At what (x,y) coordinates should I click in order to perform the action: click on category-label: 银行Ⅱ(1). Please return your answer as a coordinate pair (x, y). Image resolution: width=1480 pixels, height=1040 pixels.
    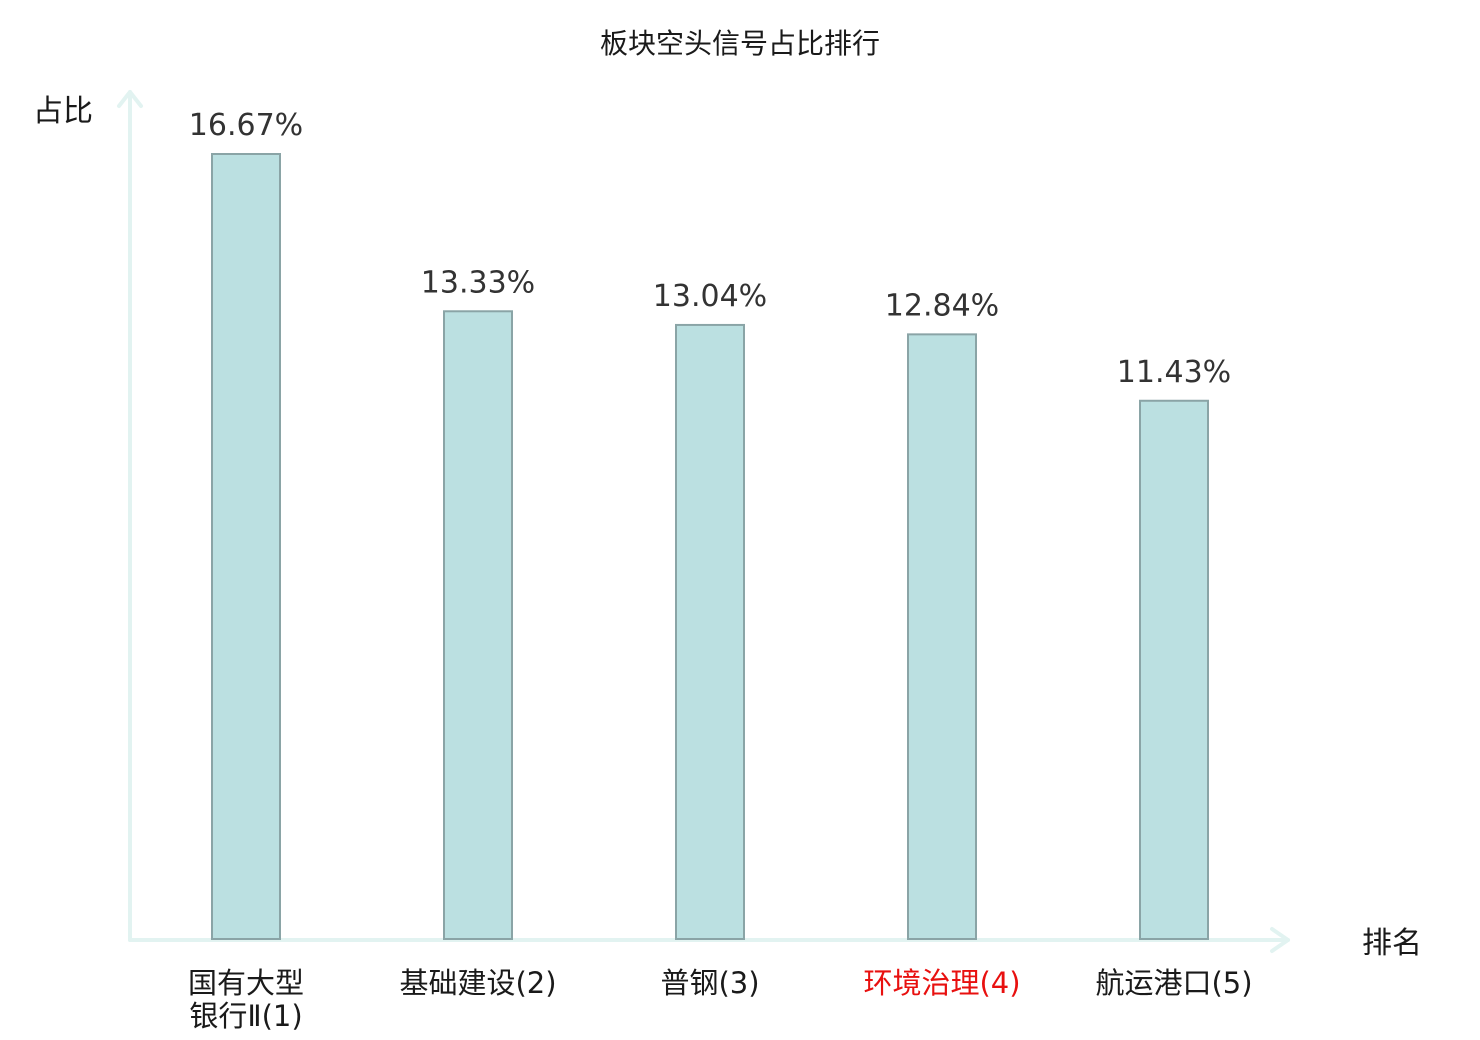
    Looking at the image, I should click on (245, 1016).